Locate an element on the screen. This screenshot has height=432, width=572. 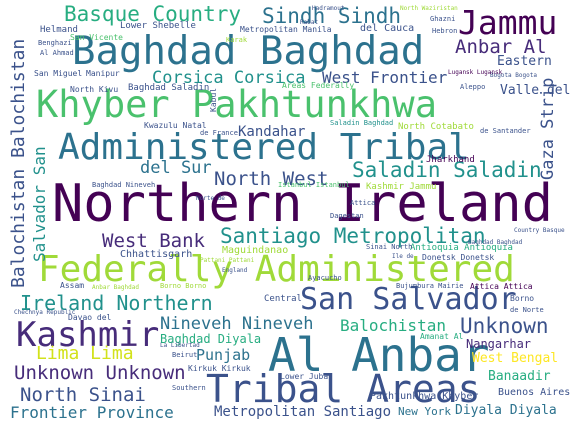
word-hebron: Hebron is located at coordinates (445, 31).